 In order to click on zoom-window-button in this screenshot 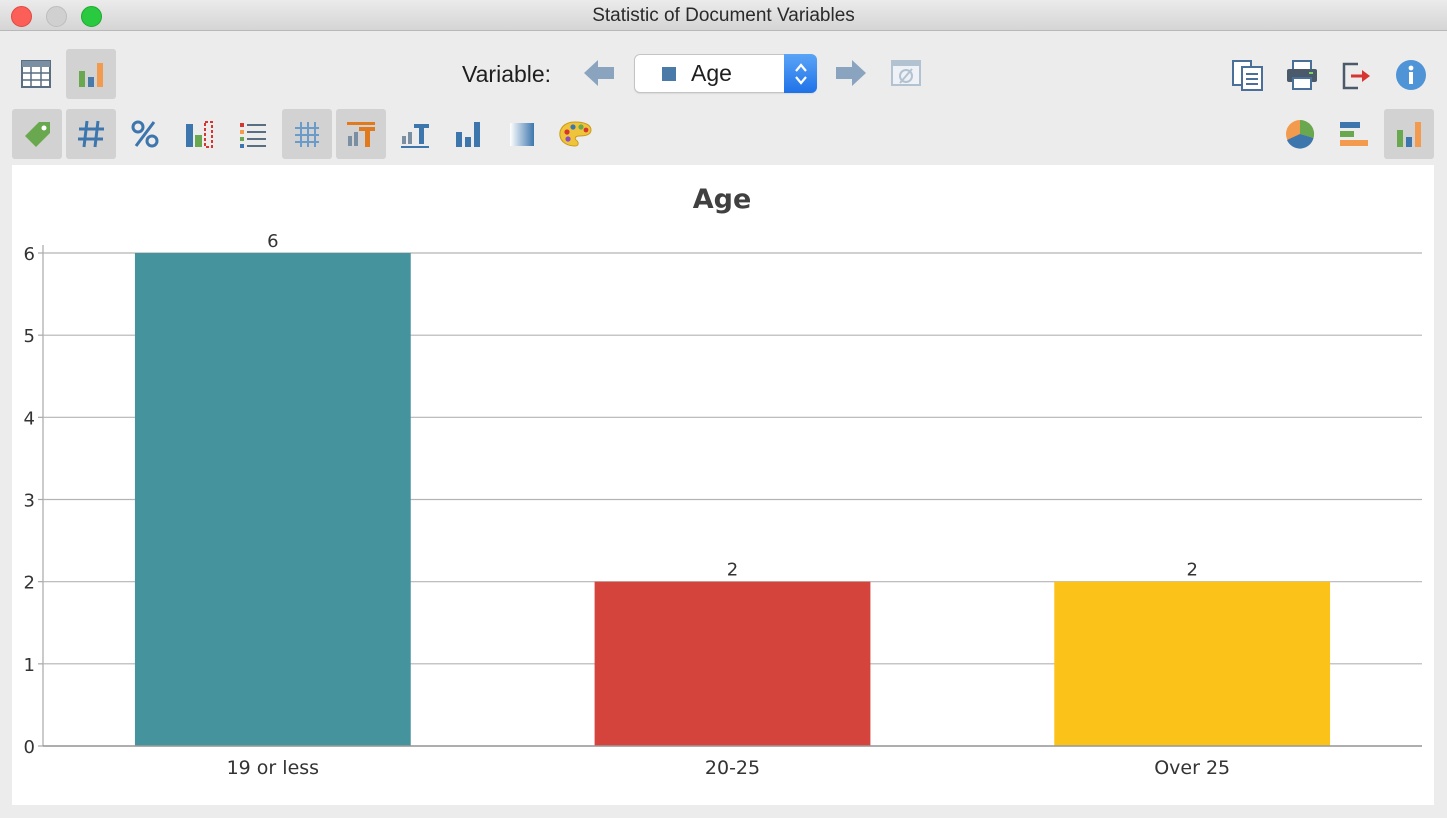, I will do `click(91, 16)`.